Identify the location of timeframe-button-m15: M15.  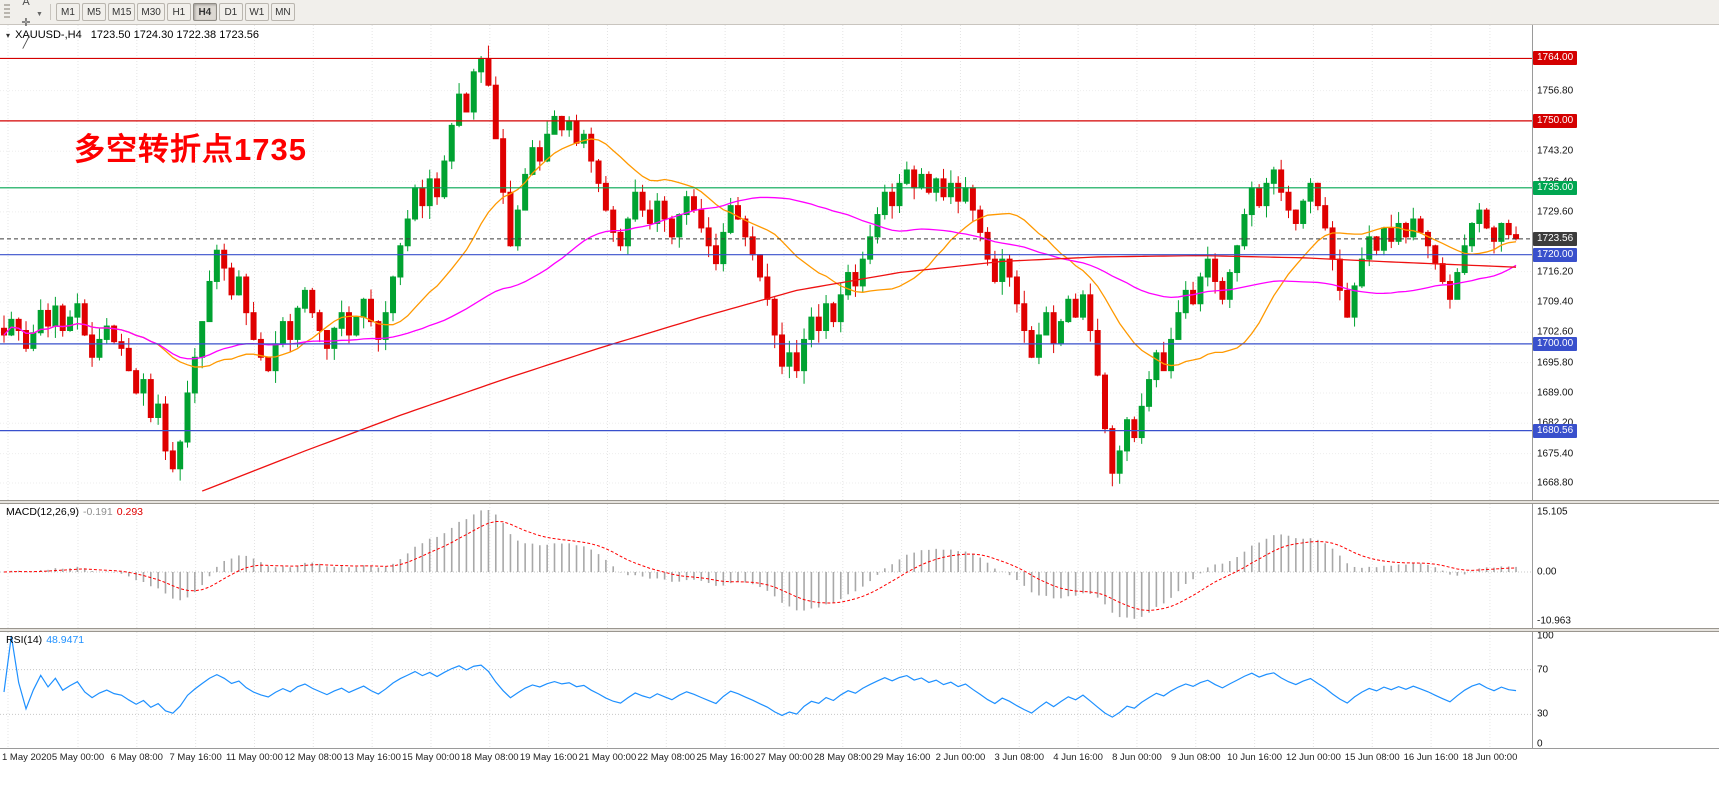
(121, 12).